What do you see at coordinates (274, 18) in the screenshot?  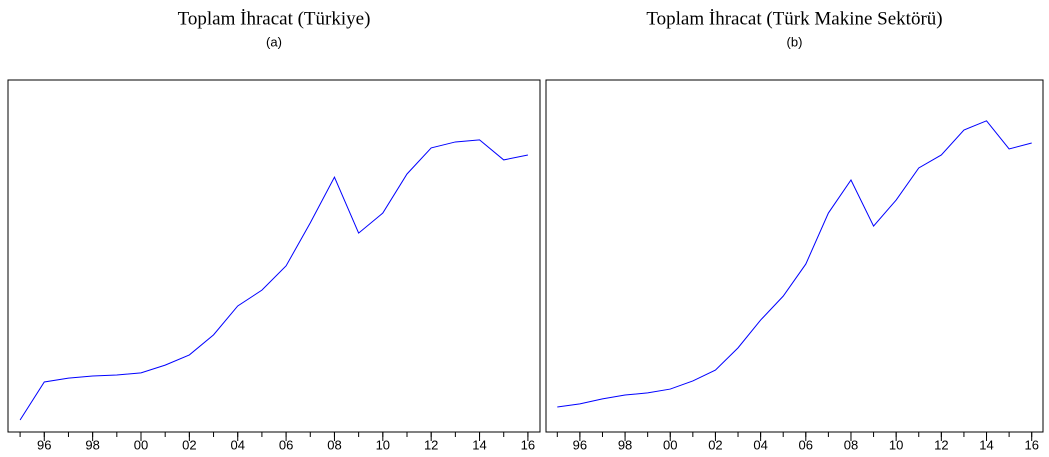 I see `chart-title: Toplam İhracat (Türkiye)` at bounding box center [274, 18].